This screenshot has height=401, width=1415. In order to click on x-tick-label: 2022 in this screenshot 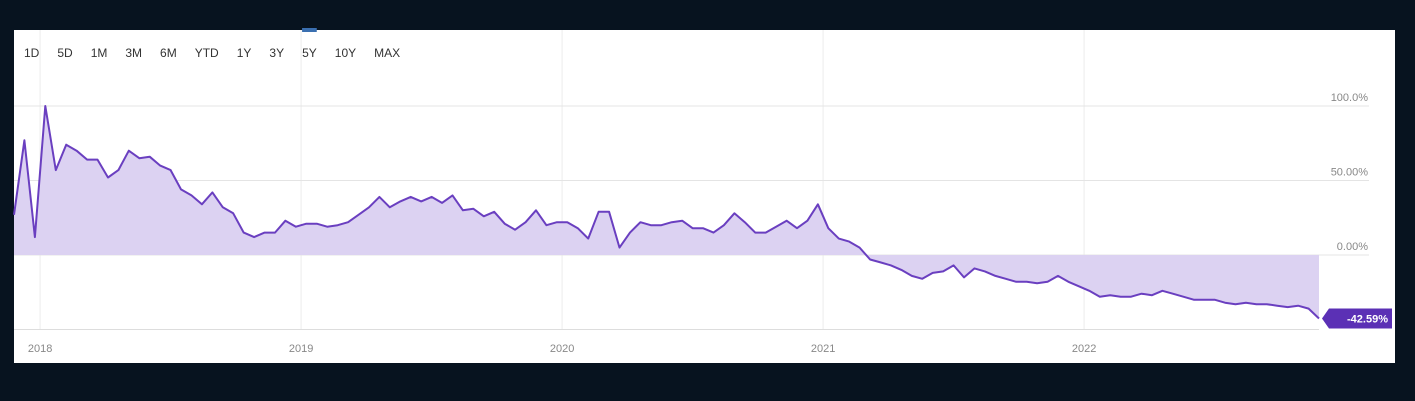, I will do `click(1084, 349)`.